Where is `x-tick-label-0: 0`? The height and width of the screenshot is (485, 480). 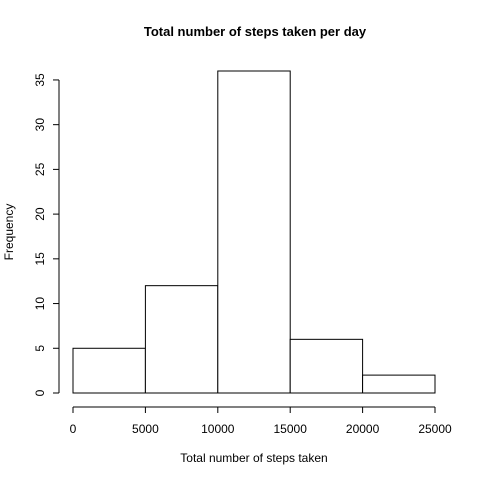
x-tick-label-0: 0 is located at coordinates (73, 429).